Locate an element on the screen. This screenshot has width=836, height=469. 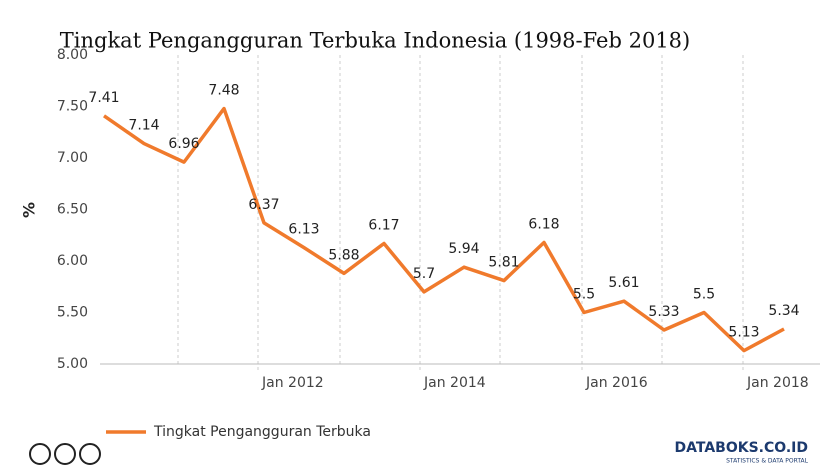
y-axis-label: % is located at coordinates (29, 210).